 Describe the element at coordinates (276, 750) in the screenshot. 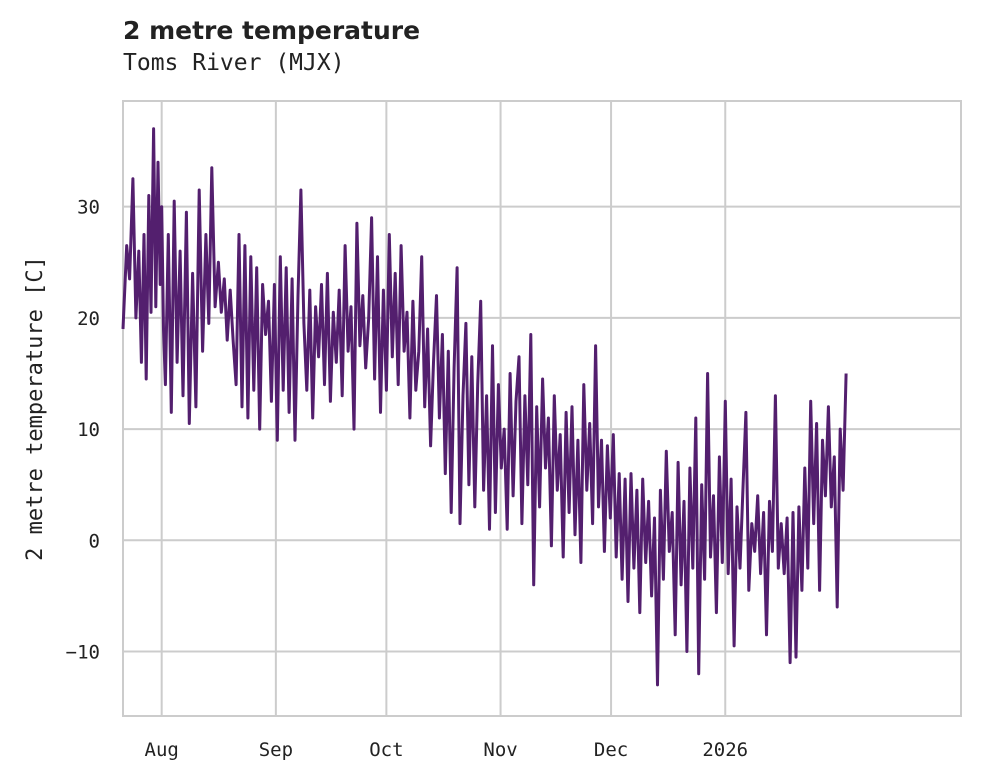

I see `x-tick-label: Sep` at that location.